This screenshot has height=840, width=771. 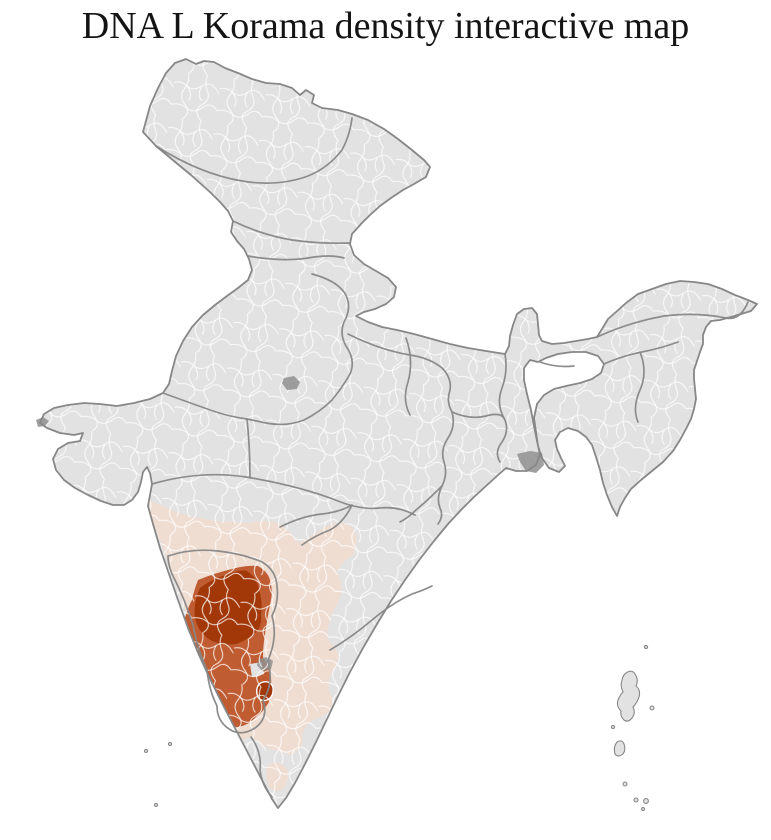 I want to click on rann-marsh, so click(x=42, y=422).